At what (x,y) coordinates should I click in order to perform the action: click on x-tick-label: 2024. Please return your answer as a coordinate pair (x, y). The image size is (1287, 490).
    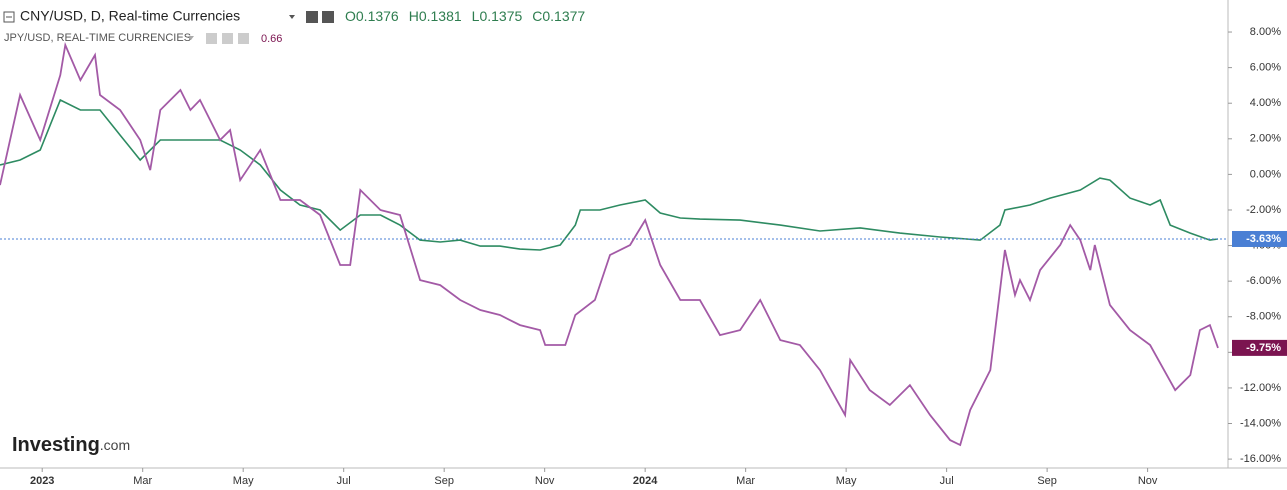
    Looking at the image, I should click on (645, 481).